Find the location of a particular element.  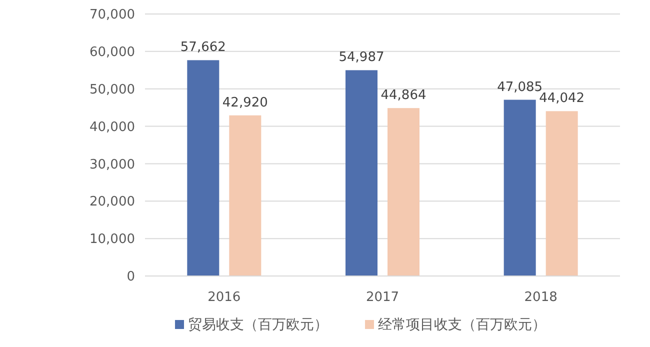

x-tick-label: 2018 is located at coordinates (541, 297).